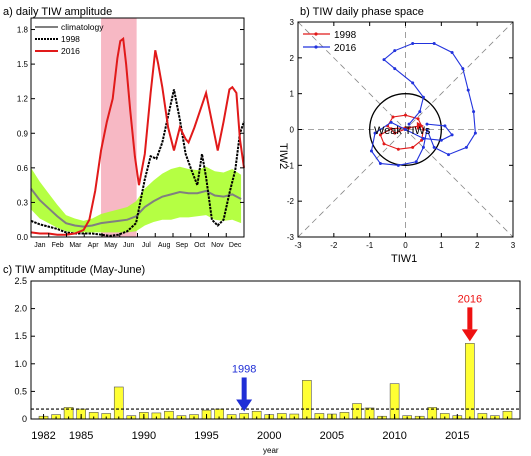 The height and width of the screenshot is (456, 531). I want to click on arrow-1998-head, so click(244, 405).